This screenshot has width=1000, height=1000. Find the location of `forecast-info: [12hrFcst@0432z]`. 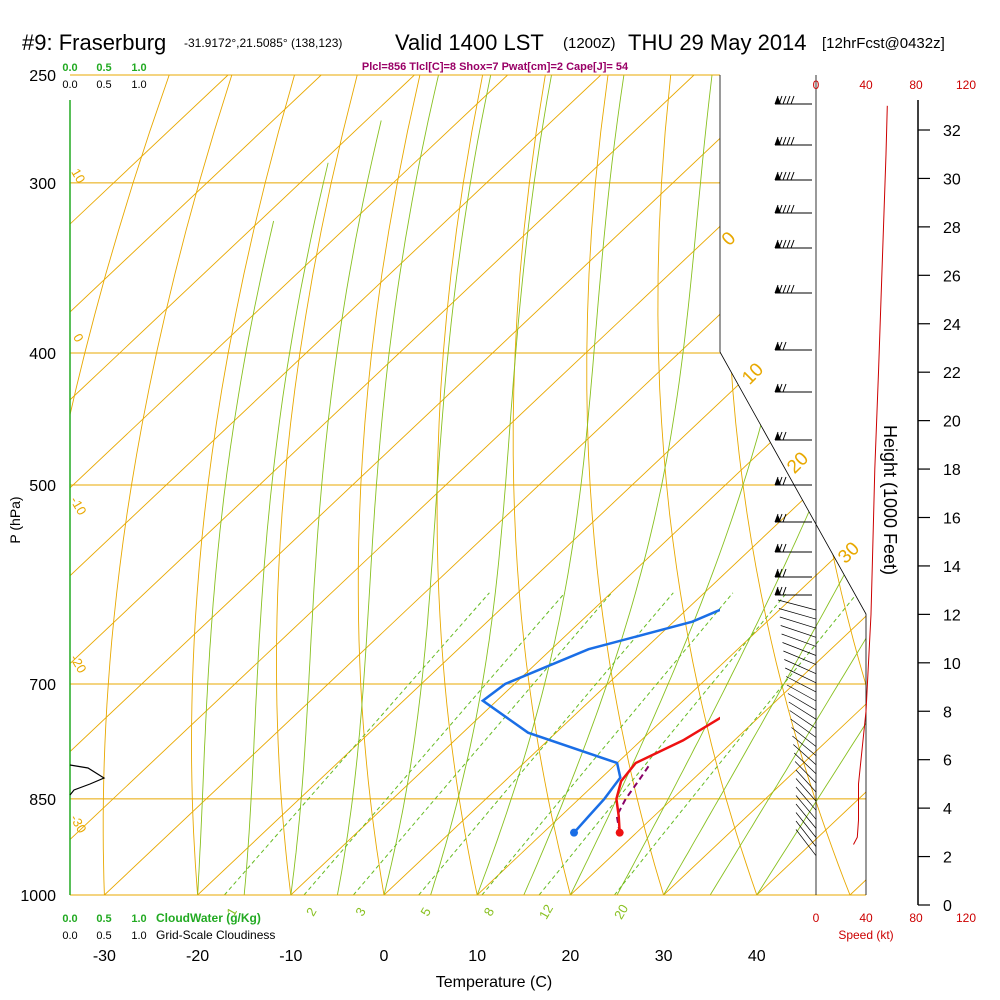

forecast-info: [12hrFcst@0432z] is located at coordinates (883, 43).